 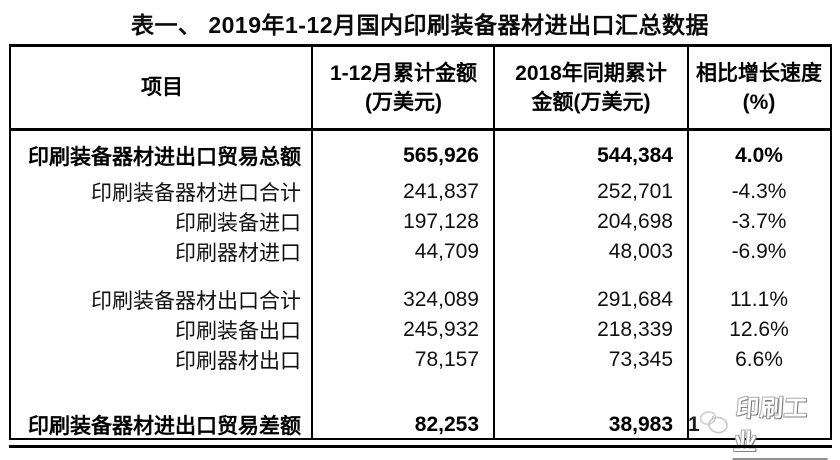 What do you see at coordinates (759, 87) in the screenshot?
I see `header-cell-growth: 相比增长速度 (%)` at bounding box center [759, 87].